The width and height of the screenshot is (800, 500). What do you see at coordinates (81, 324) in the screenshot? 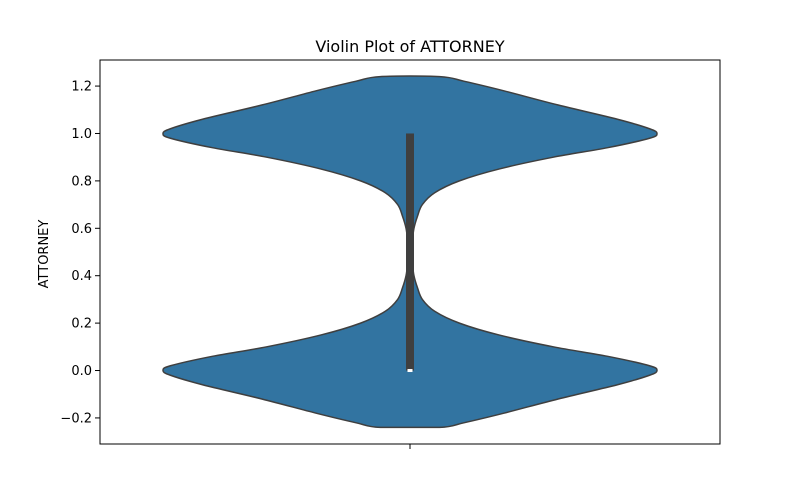
I see `y-tick-label: 0.2` at bounding box center [81, 324].